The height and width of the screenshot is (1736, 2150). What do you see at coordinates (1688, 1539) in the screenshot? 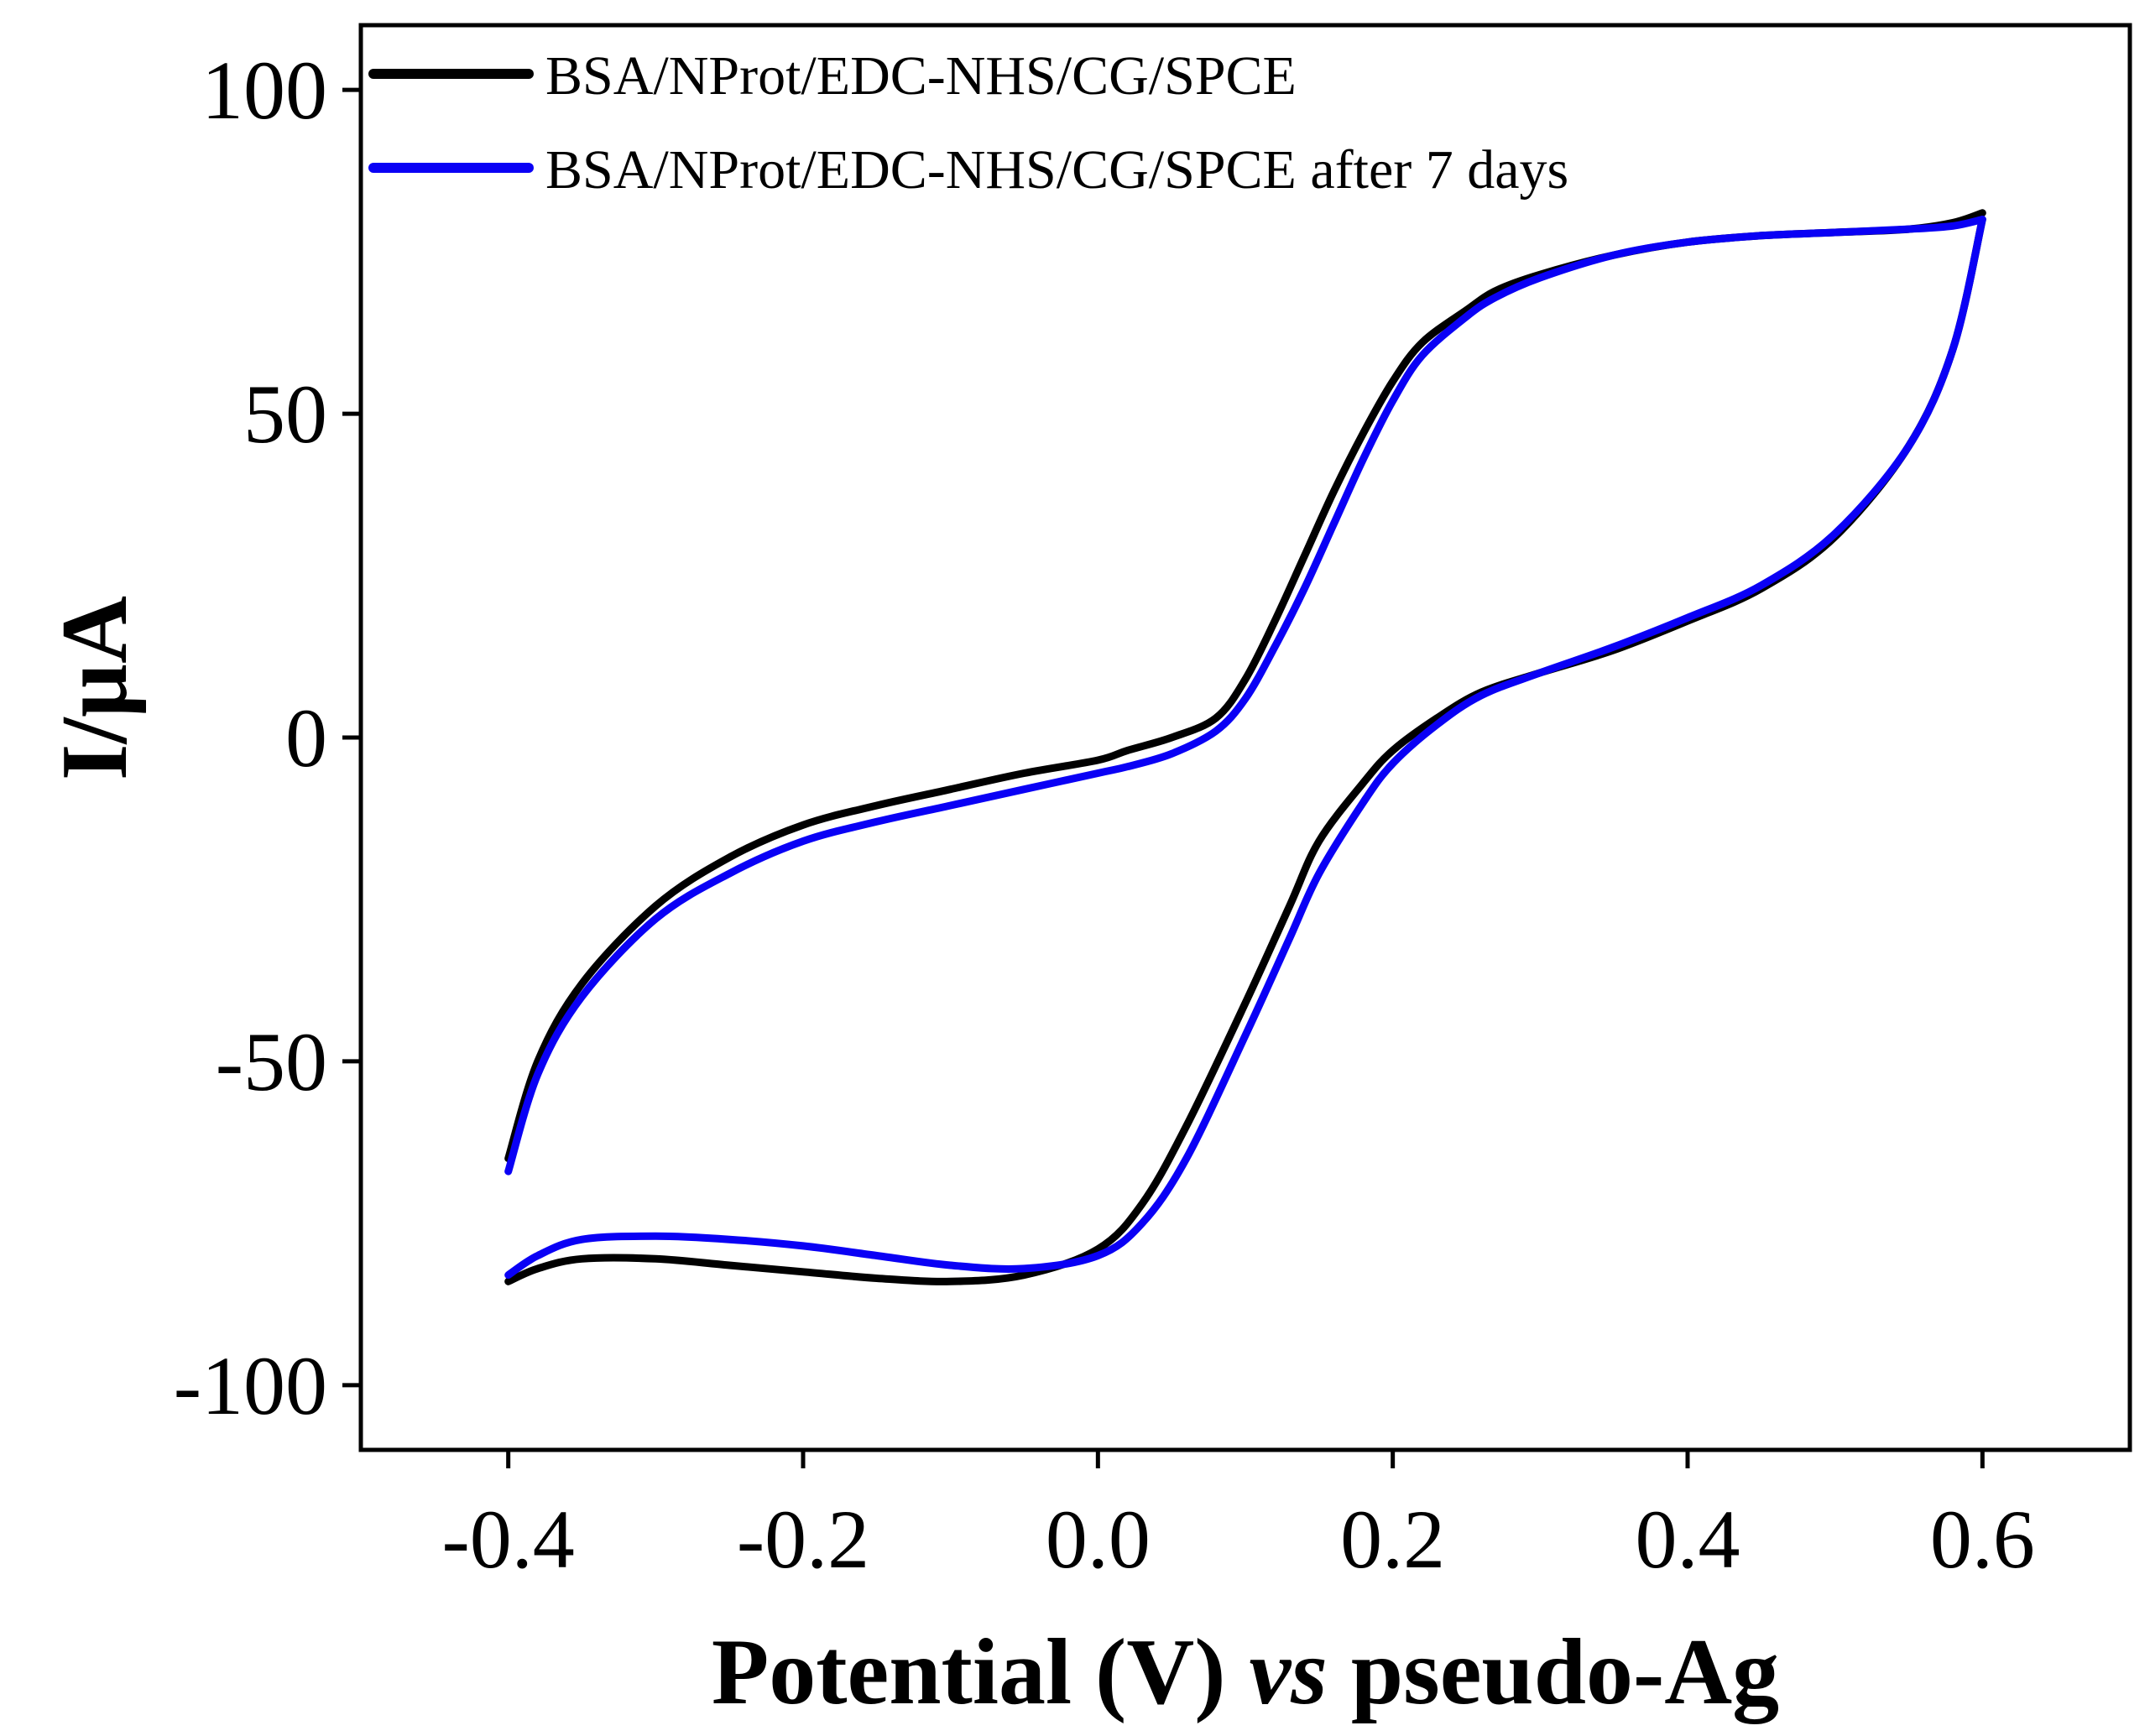
I see `x-tick-label: 0.4` at bounding box center [1688, 1539].